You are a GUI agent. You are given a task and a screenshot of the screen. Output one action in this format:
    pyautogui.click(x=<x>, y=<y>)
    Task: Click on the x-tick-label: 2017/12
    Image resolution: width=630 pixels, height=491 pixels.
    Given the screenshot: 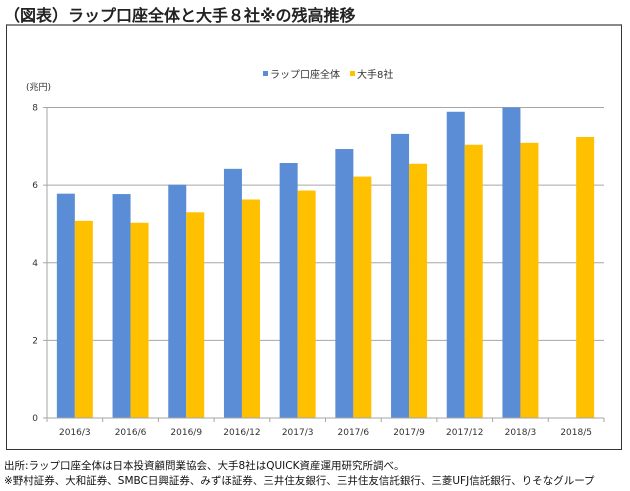 What is the action you would take?
    pyautogui.click(x=464, y=433)
    